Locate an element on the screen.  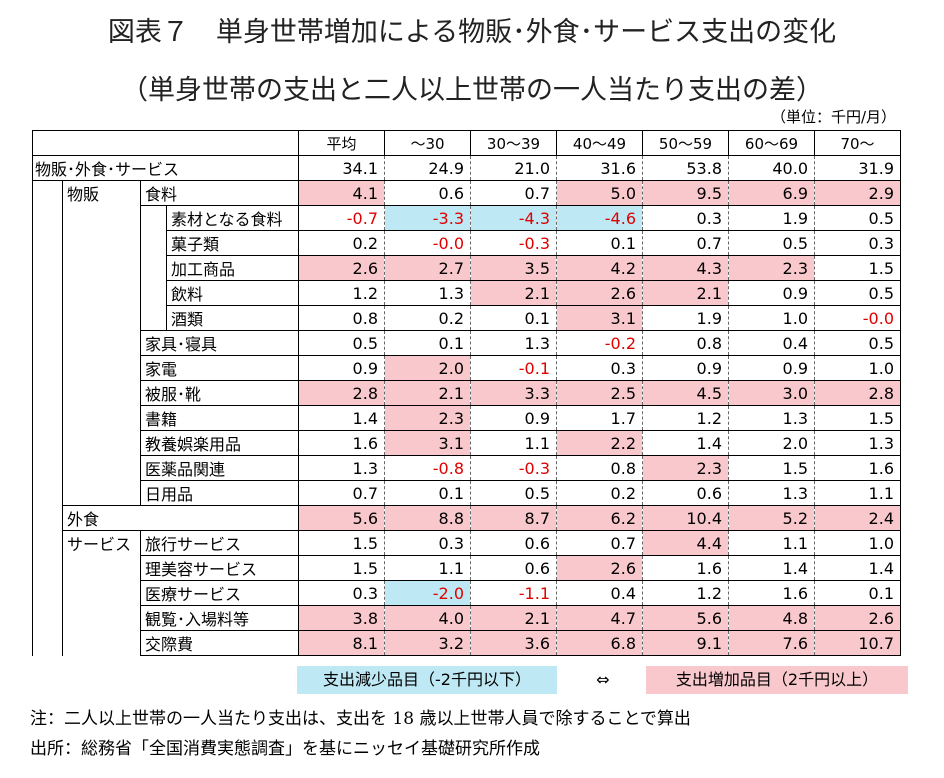
value-cell: 1.1 is located at coordinates (513, 443).